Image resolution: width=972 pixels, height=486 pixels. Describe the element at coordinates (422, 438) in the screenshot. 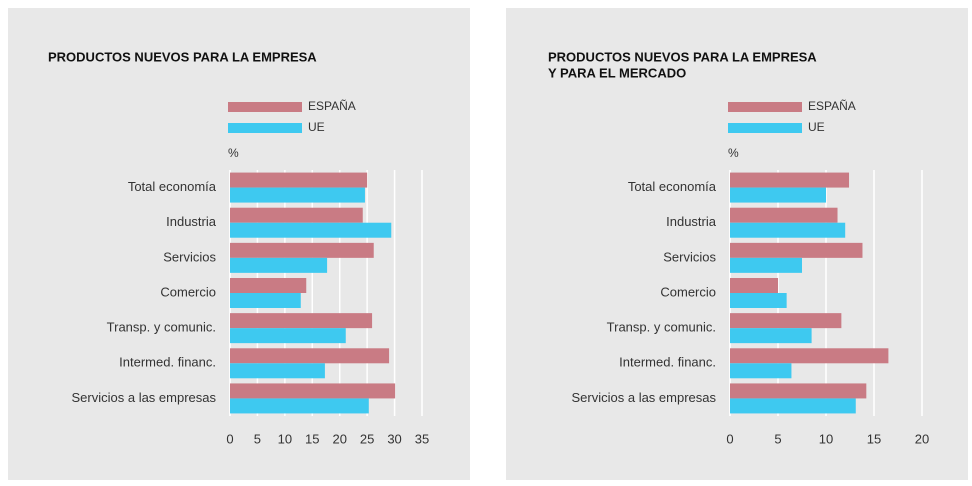

I see `x-tick-label: 35` at that location.